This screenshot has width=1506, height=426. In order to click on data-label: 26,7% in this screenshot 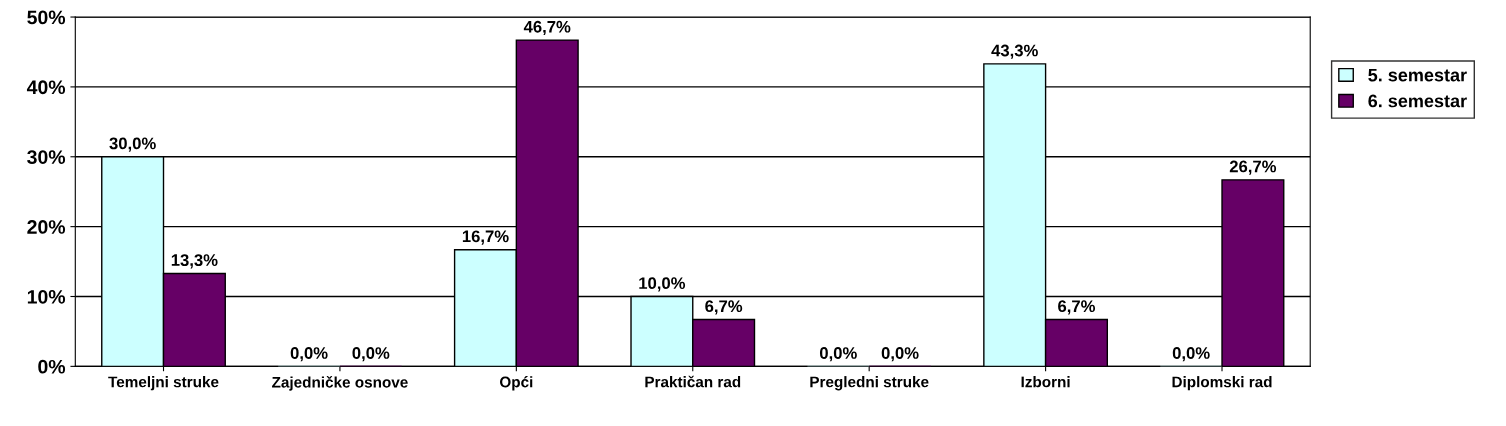, I will do `click(1253, 167)`.